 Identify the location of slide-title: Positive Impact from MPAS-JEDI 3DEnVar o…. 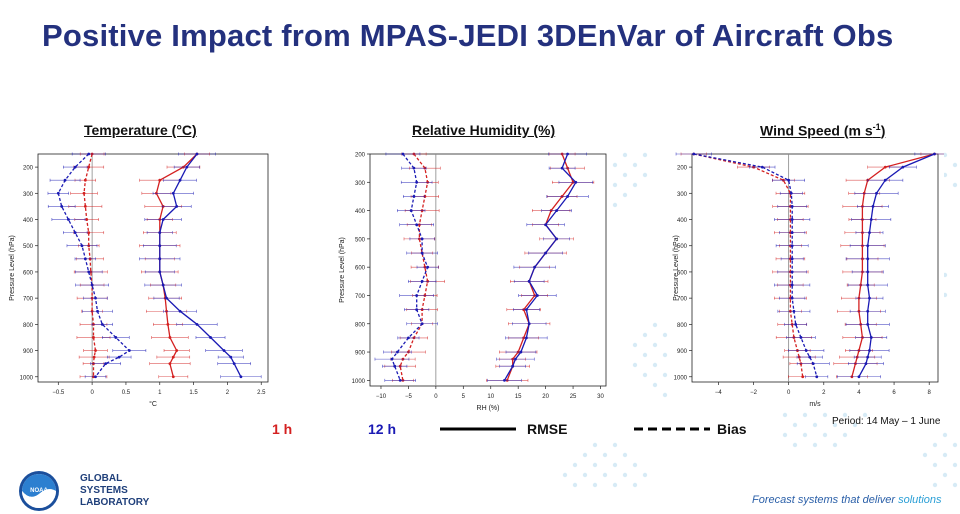
(468, 35).